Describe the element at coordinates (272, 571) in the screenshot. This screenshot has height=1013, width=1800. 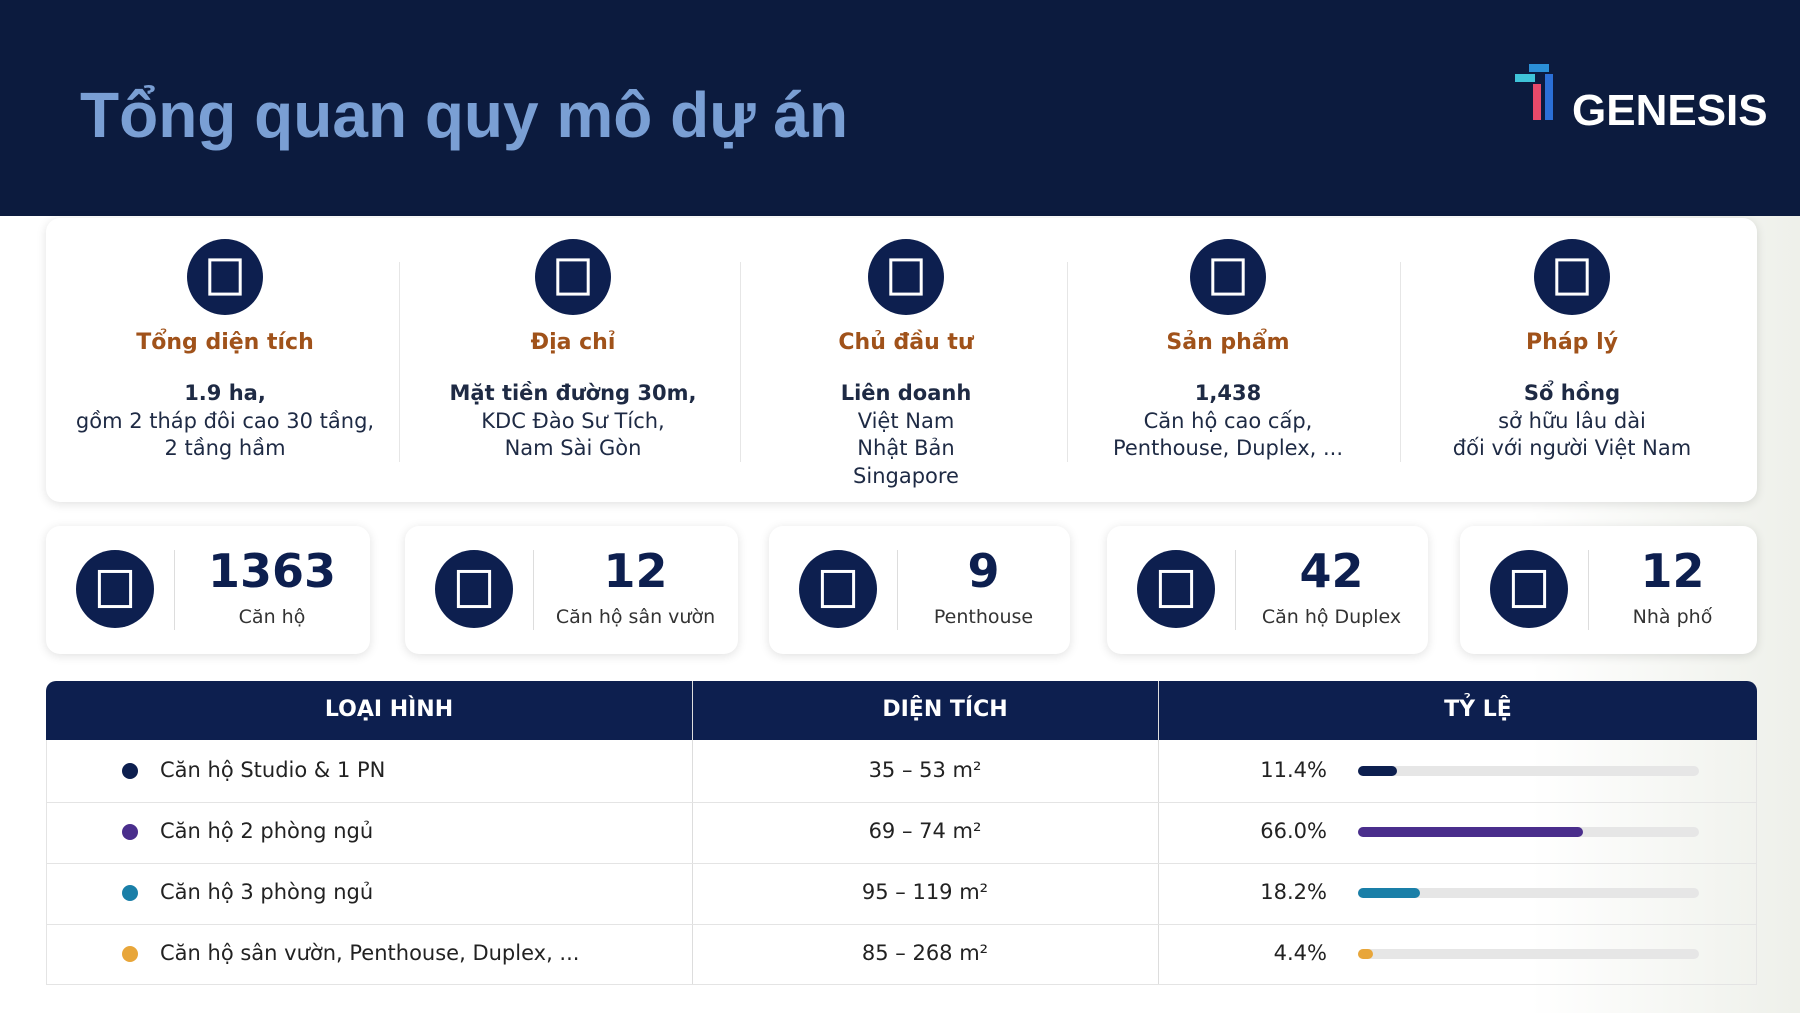
I see `stat-value: 1363` at that location.